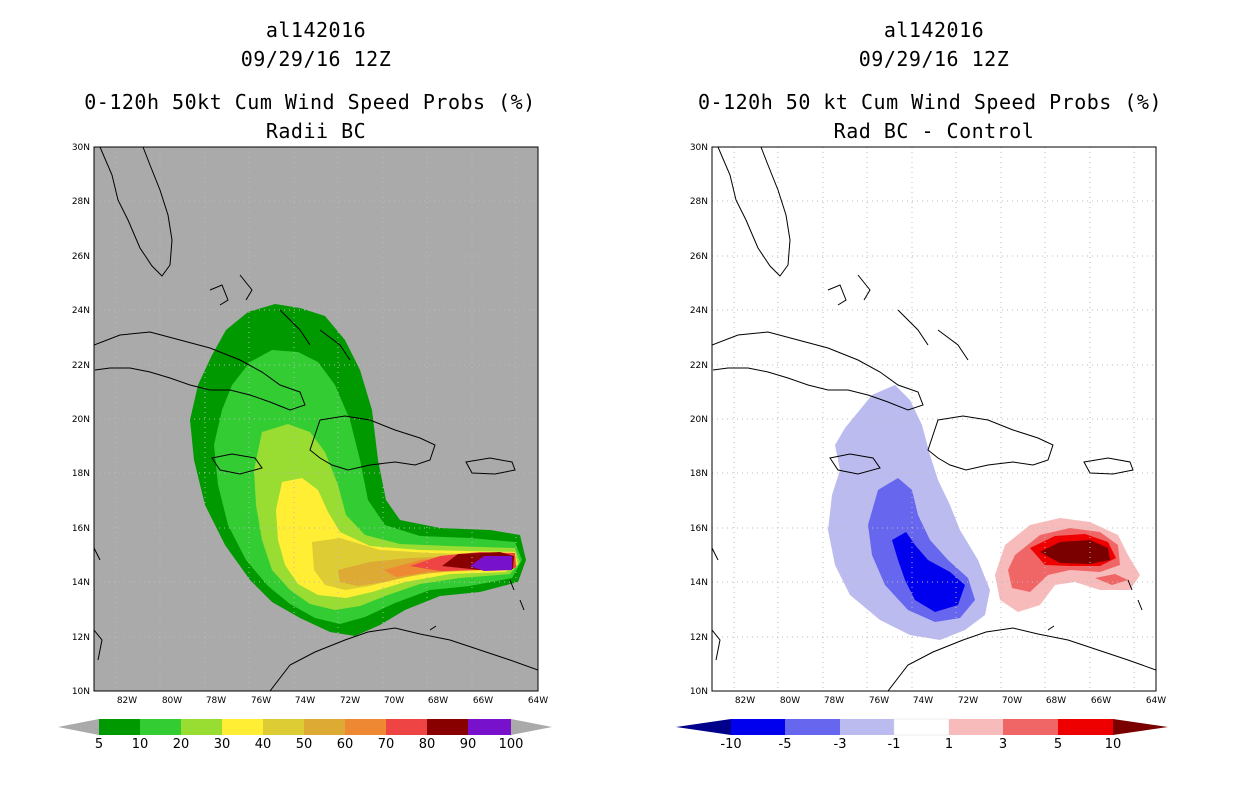  What do you see at coordinates (1140, 727) in the screenshot?
I see `colorbar-over-arrow` at bounding box center [1140, 727].